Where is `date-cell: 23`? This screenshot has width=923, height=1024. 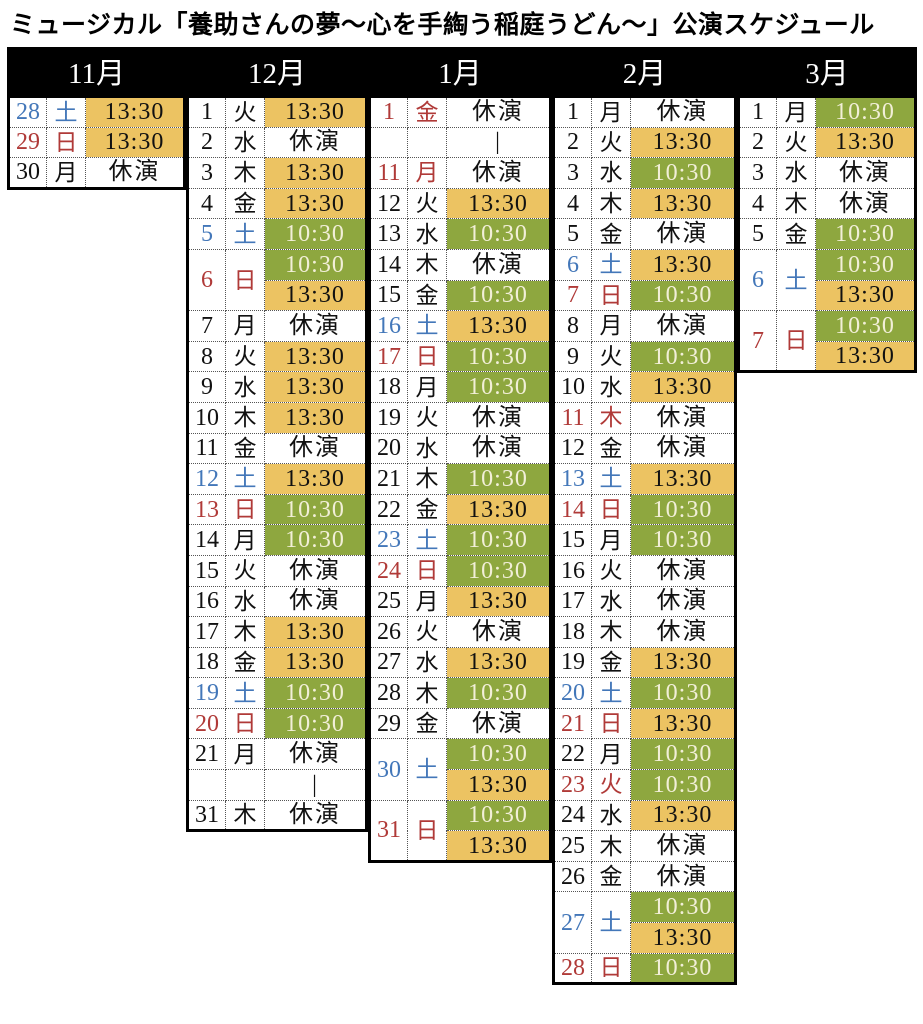
date-cell: 23 is located at coordinates (572, 785).